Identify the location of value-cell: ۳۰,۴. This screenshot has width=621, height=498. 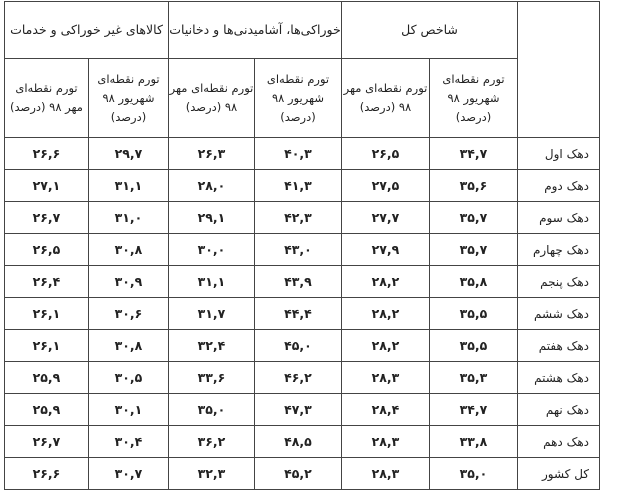
(128, 441).